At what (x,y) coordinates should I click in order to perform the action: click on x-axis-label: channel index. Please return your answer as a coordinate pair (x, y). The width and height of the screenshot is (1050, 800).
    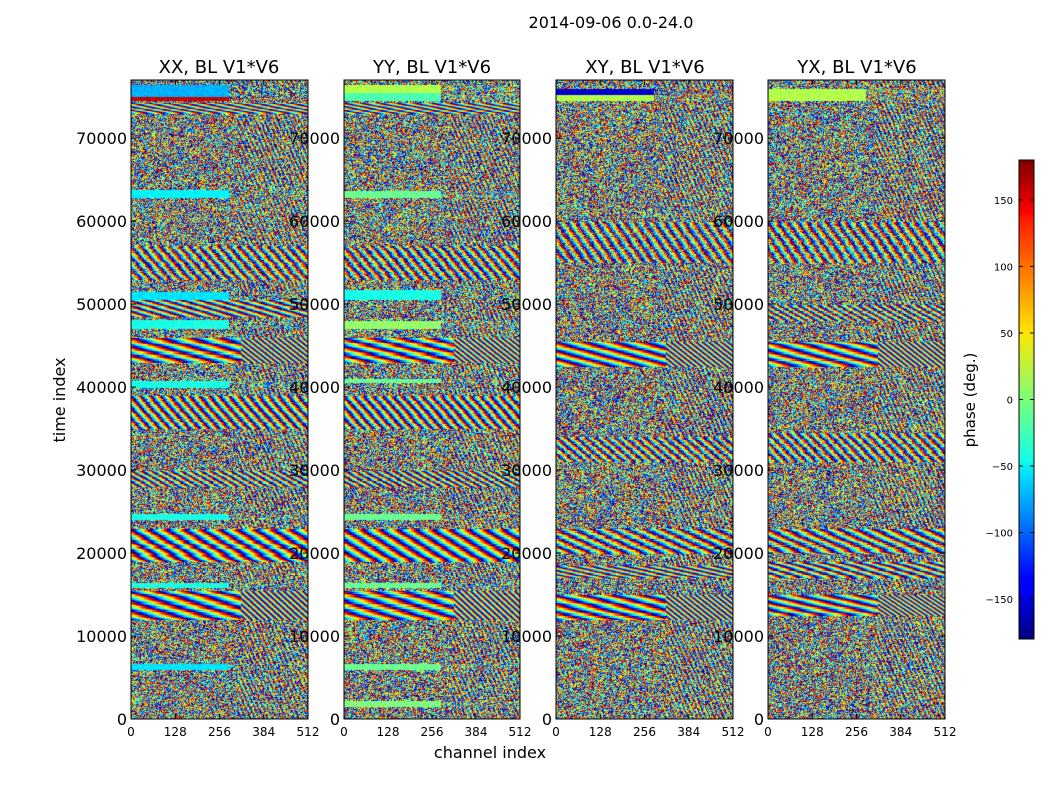
    Looking at the image, I should click on (490, 752).